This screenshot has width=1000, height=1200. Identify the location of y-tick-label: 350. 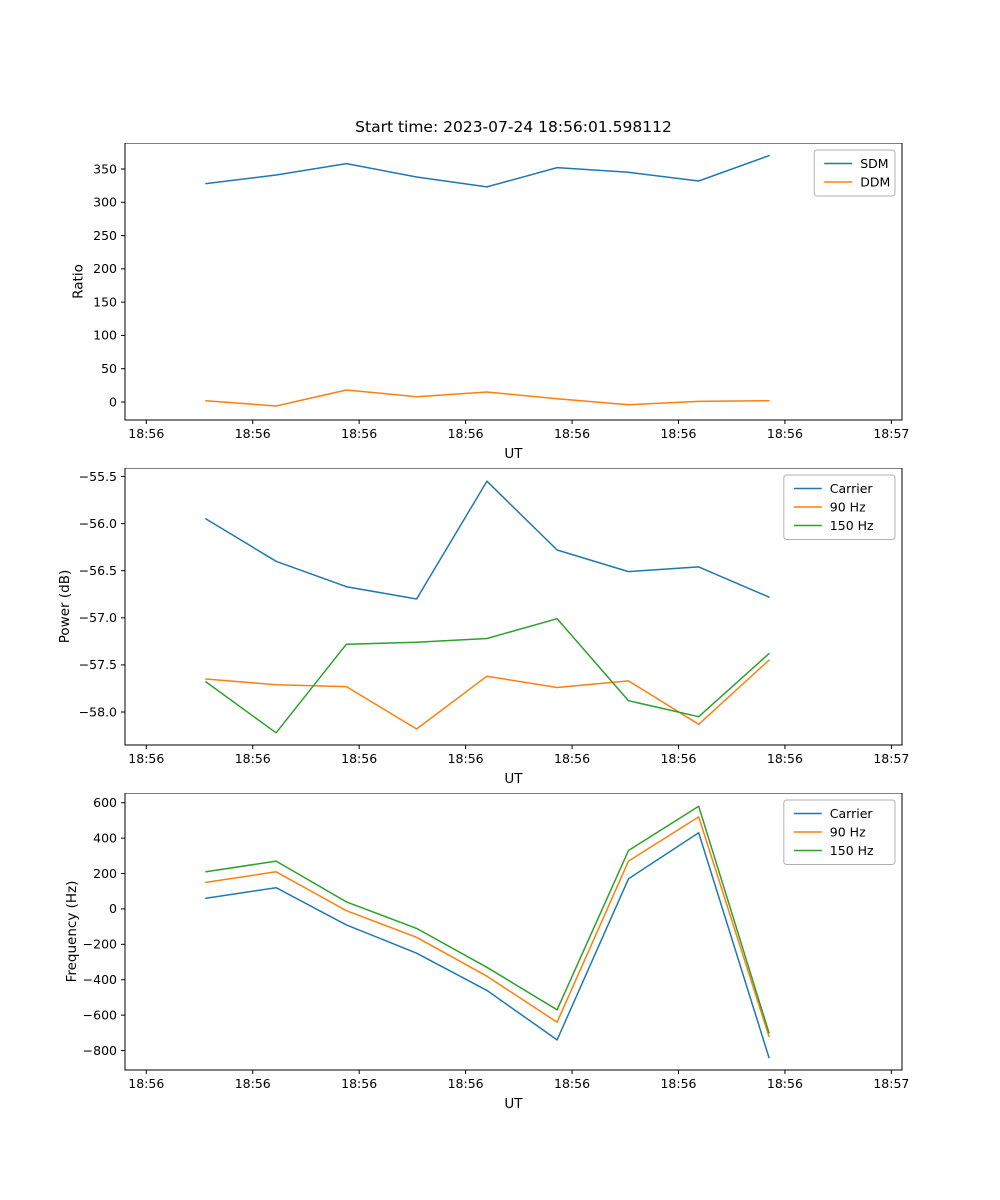
(105, 168).